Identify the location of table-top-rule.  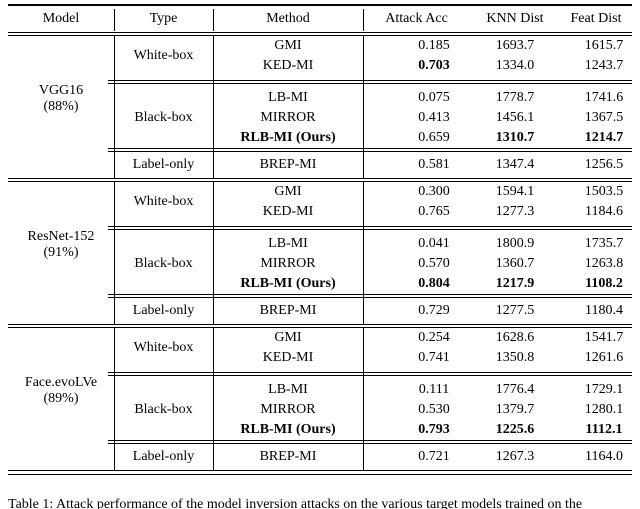
(320, 5).